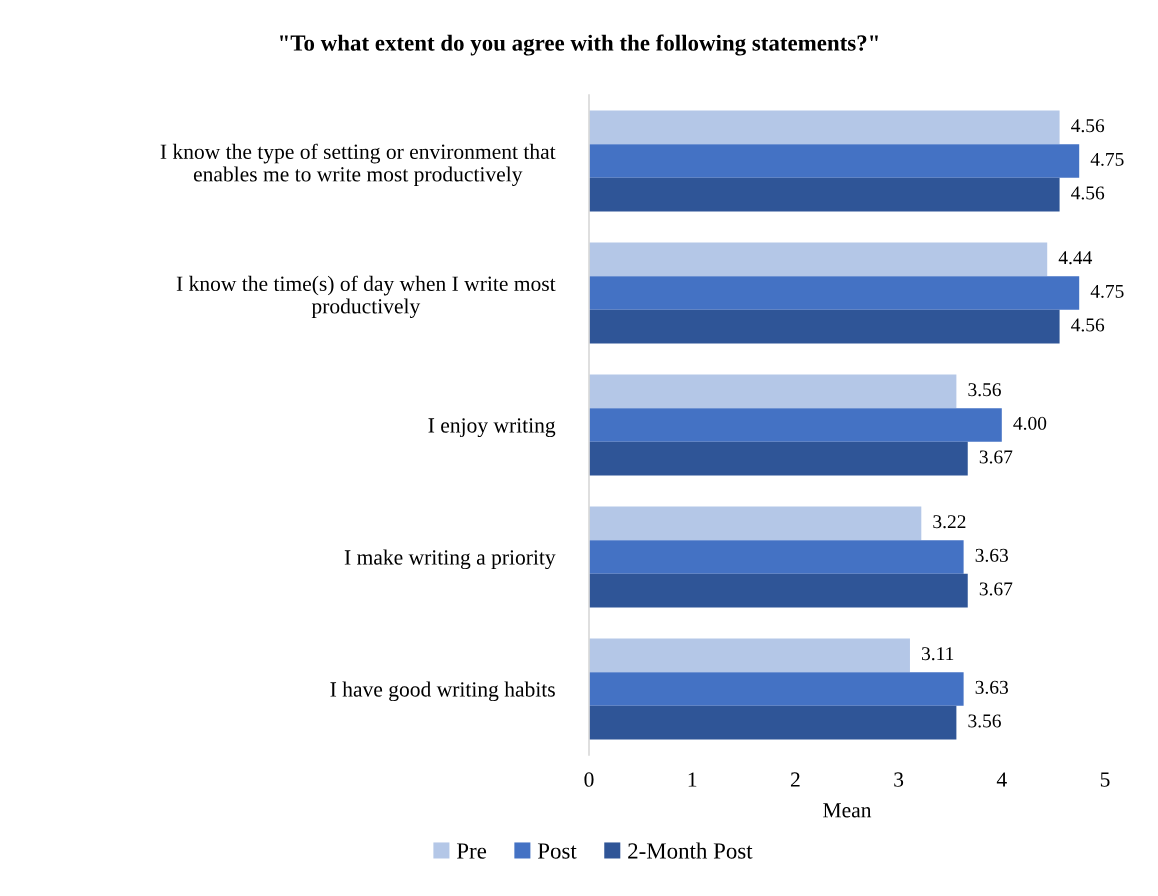  Describe the element at coordinates (795, 779) in the screenshot. I see `x-tick-label: 2` at that location.